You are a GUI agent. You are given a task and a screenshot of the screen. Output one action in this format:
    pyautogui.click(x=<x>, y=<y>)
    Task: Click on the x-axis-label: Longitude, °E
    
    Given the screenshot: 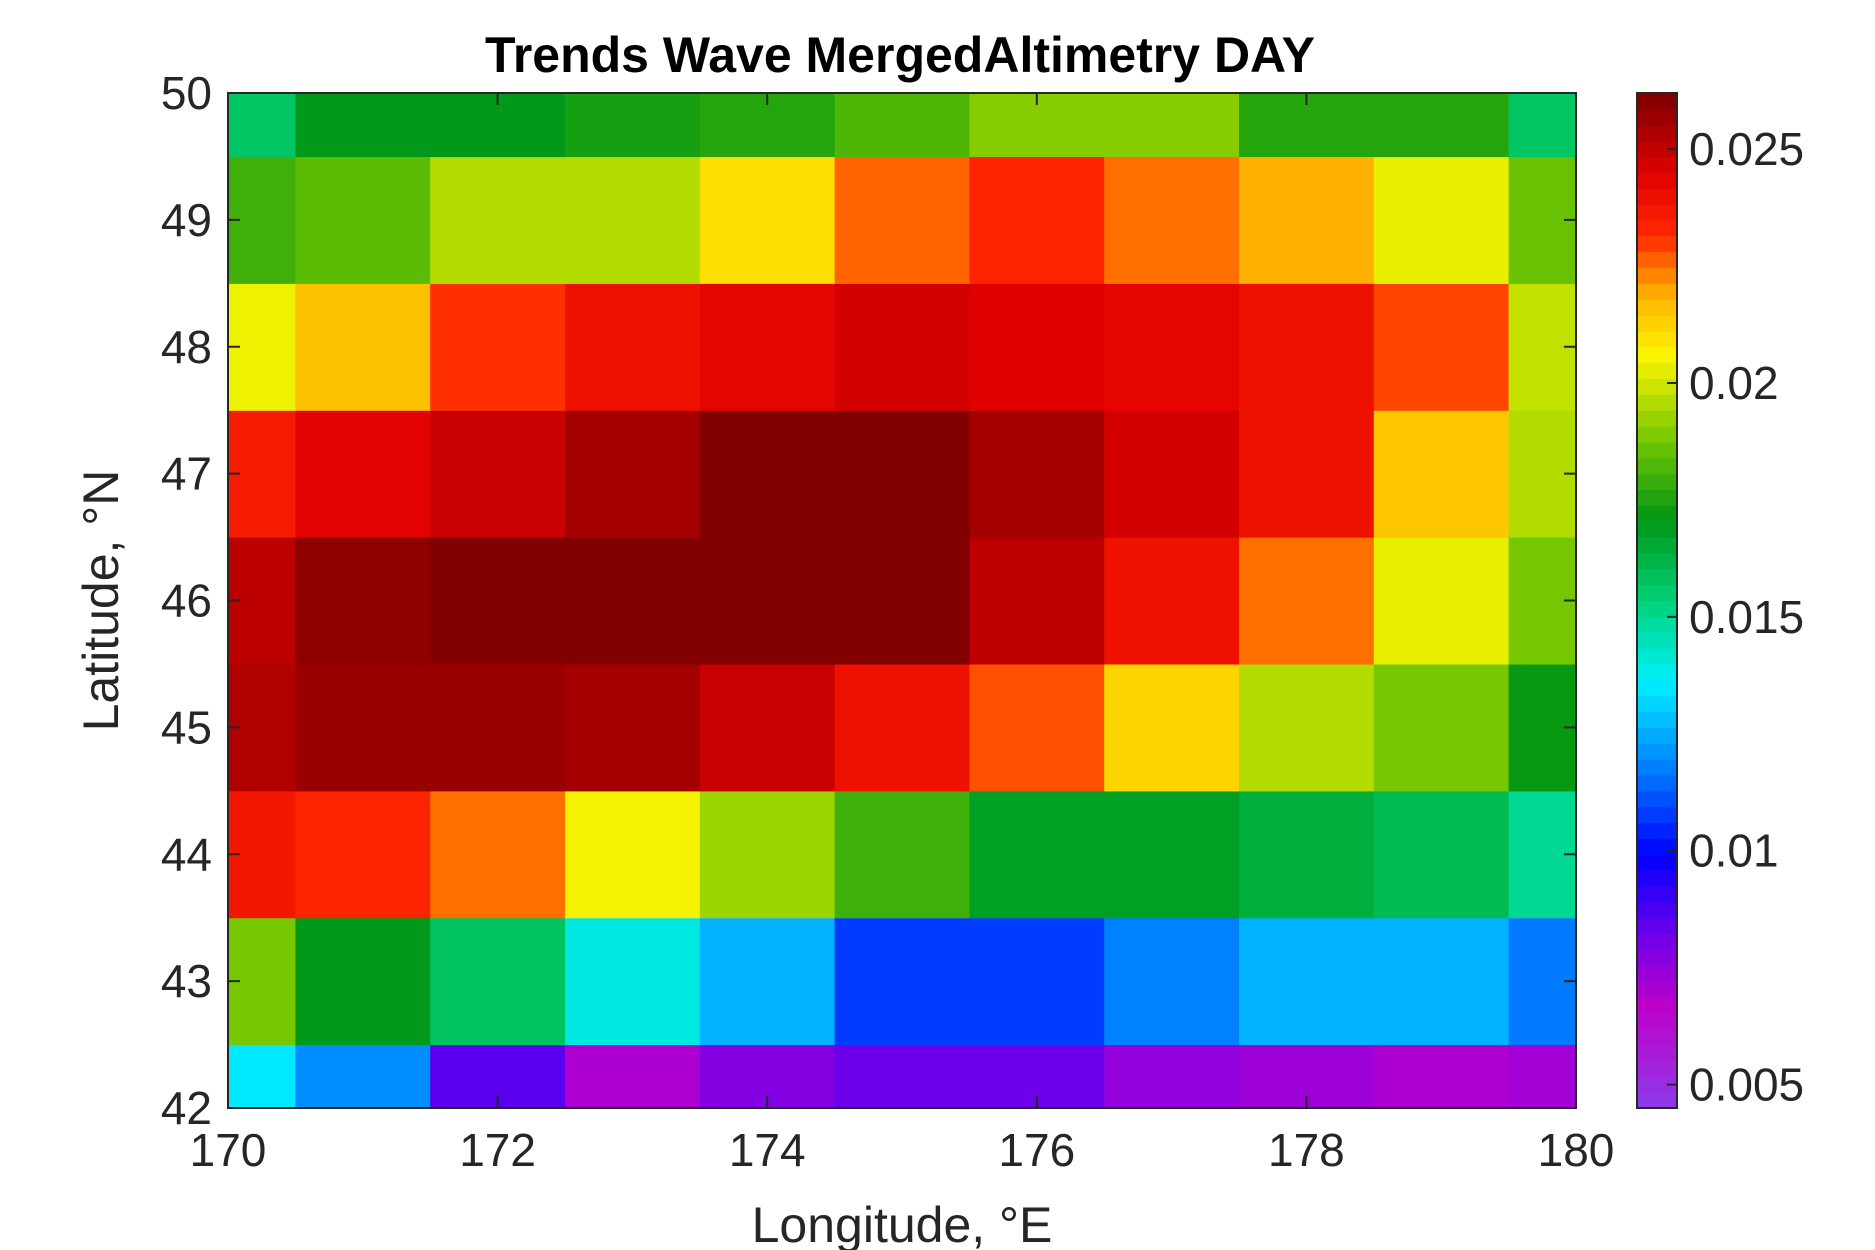 What is the action you would take?
    pyautogui.click(x=902, y=1223)
    